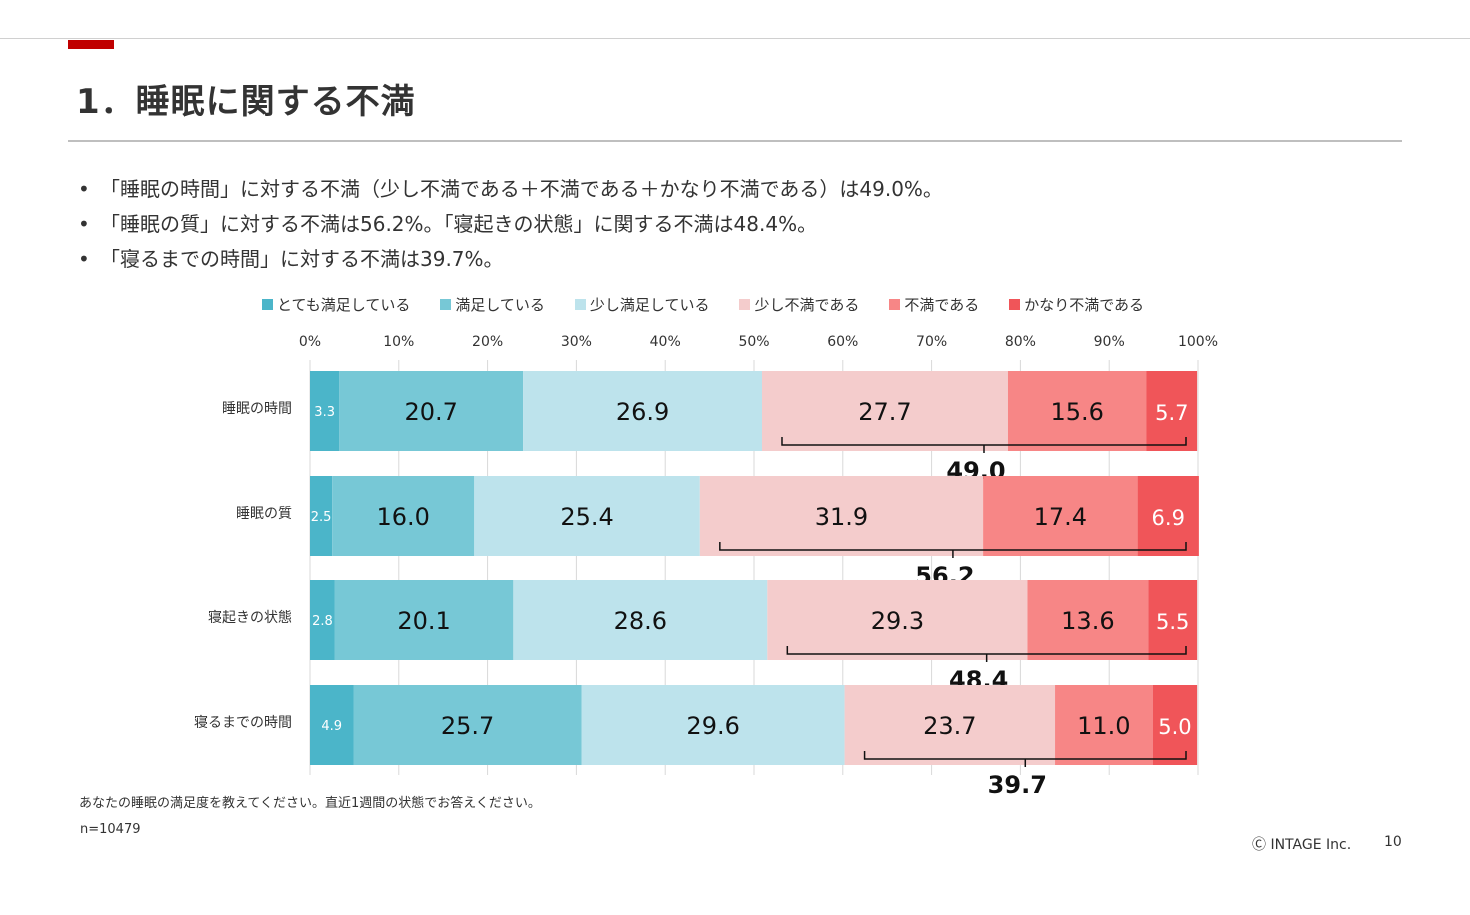 The width and height of the screenshot is (1470, 915). I want to click on legend-label: 不満である, so click(942, 305).